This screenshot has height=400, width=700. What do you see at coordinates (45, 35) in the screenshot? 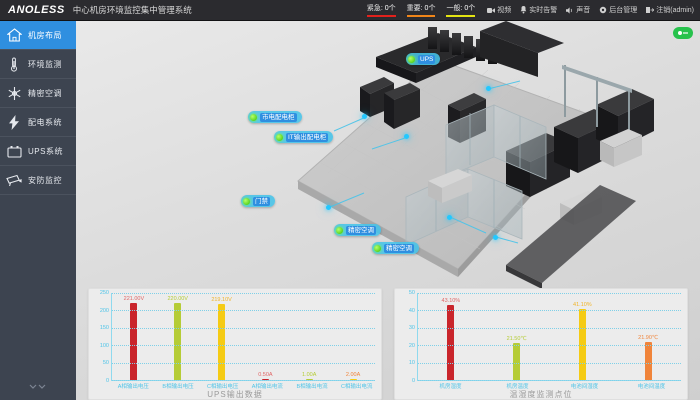
I see `sidebar-label-layout: 机房布局` at bounding box center [45, 35].